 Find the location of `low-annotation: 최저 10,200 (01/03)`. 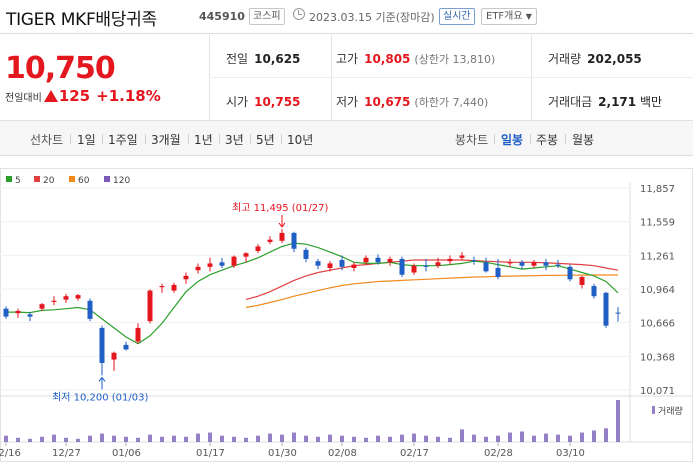

low-annotation: 최저 10,200 (01/03) is located at coordinates (100, 397).